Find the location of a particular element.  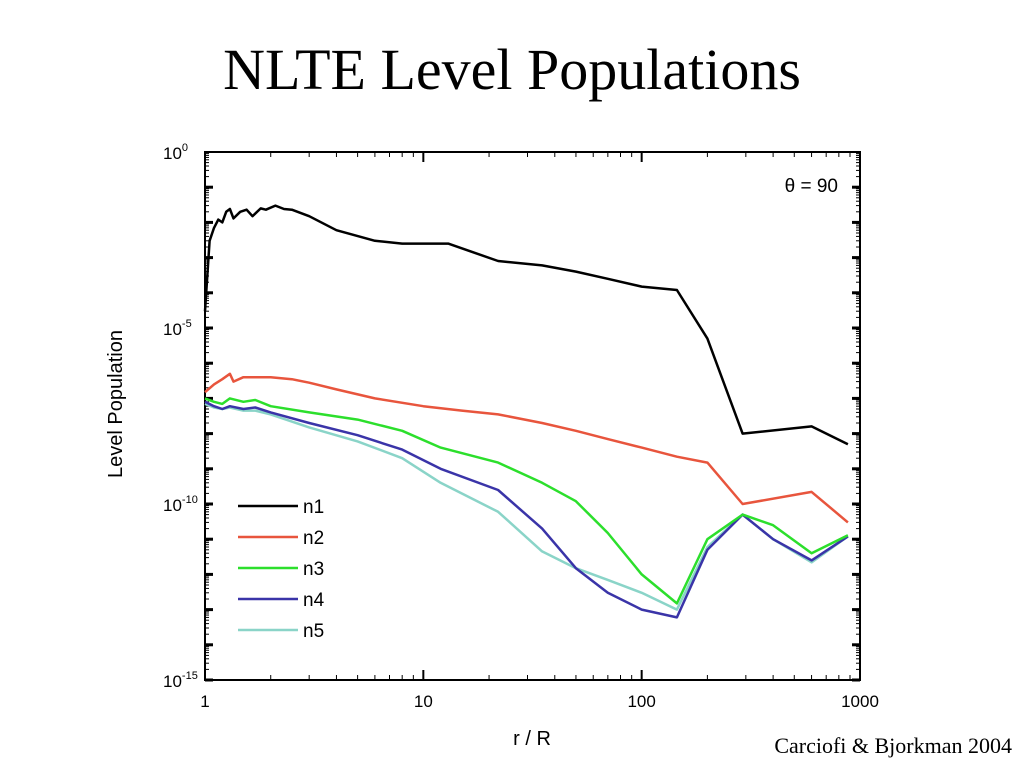

x-tick-label: 1 is located at coordinates (204, 701).